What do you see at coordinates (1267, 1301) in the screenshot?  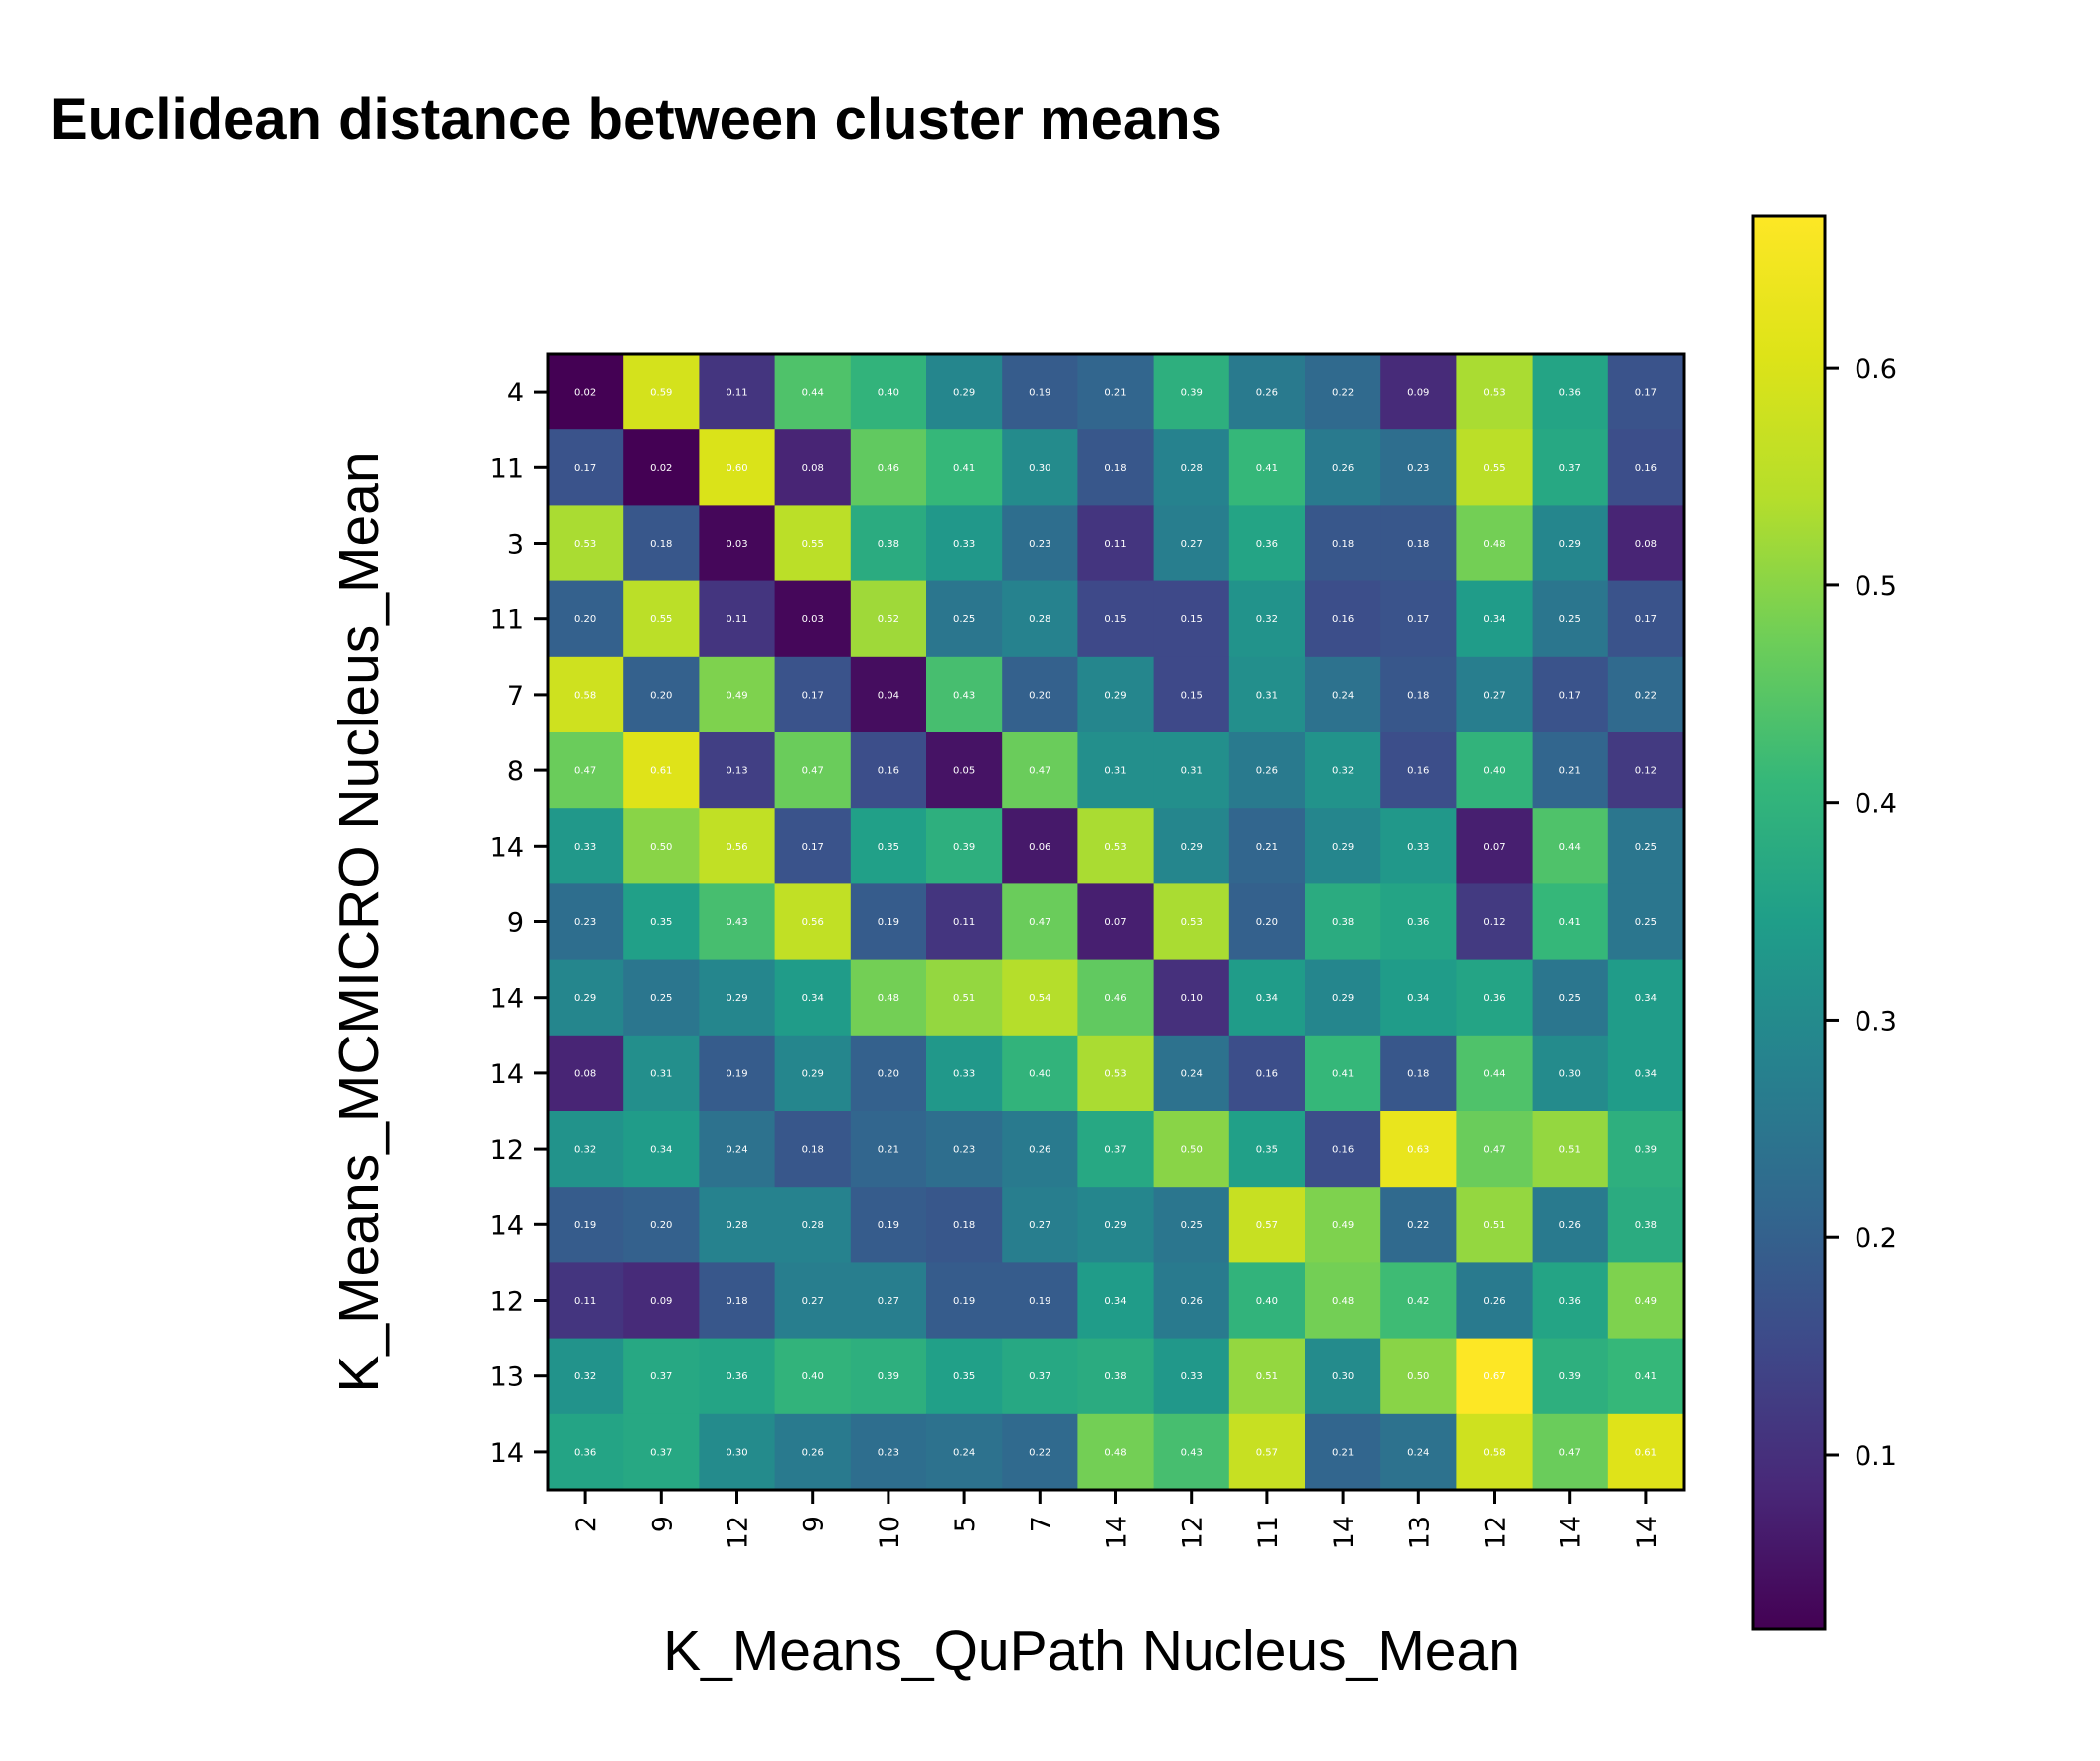 I see `cell-value-label: 0.40` at bounding box center [1267, 1301].